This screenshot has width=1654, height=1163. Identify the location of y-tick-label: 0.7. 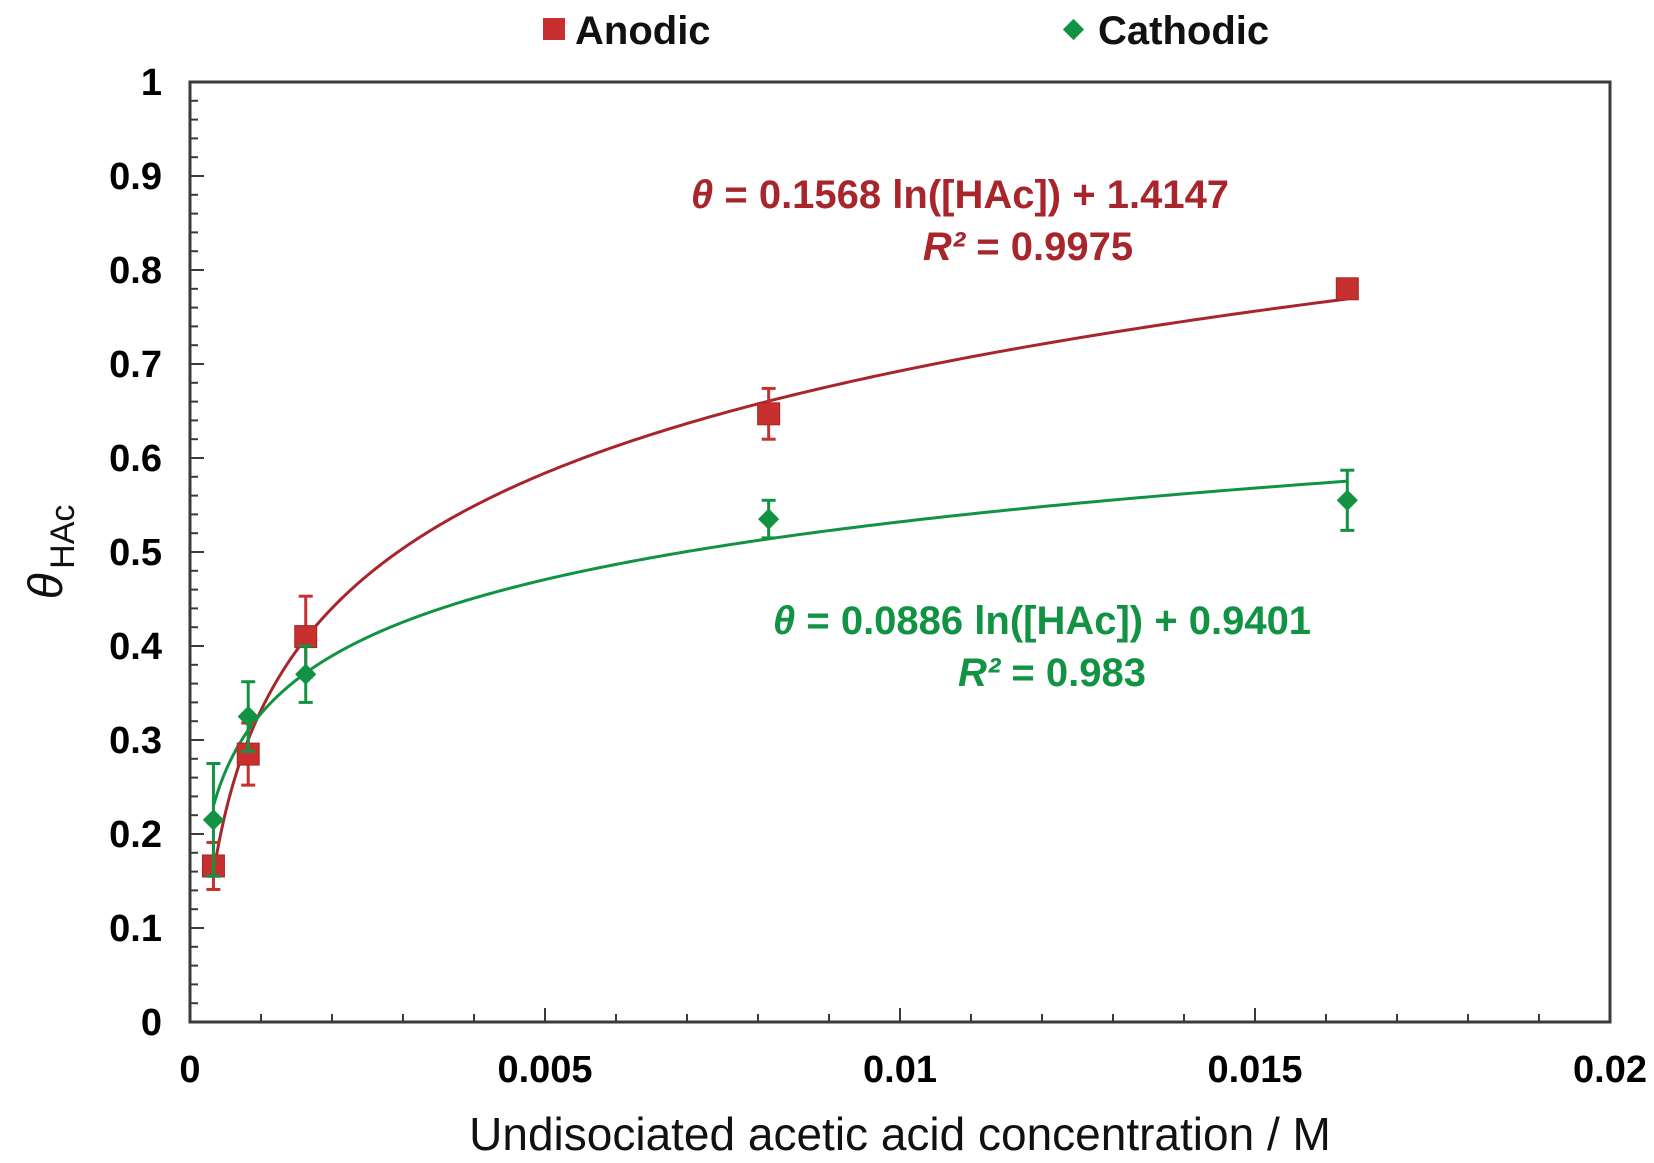
(135, 365).